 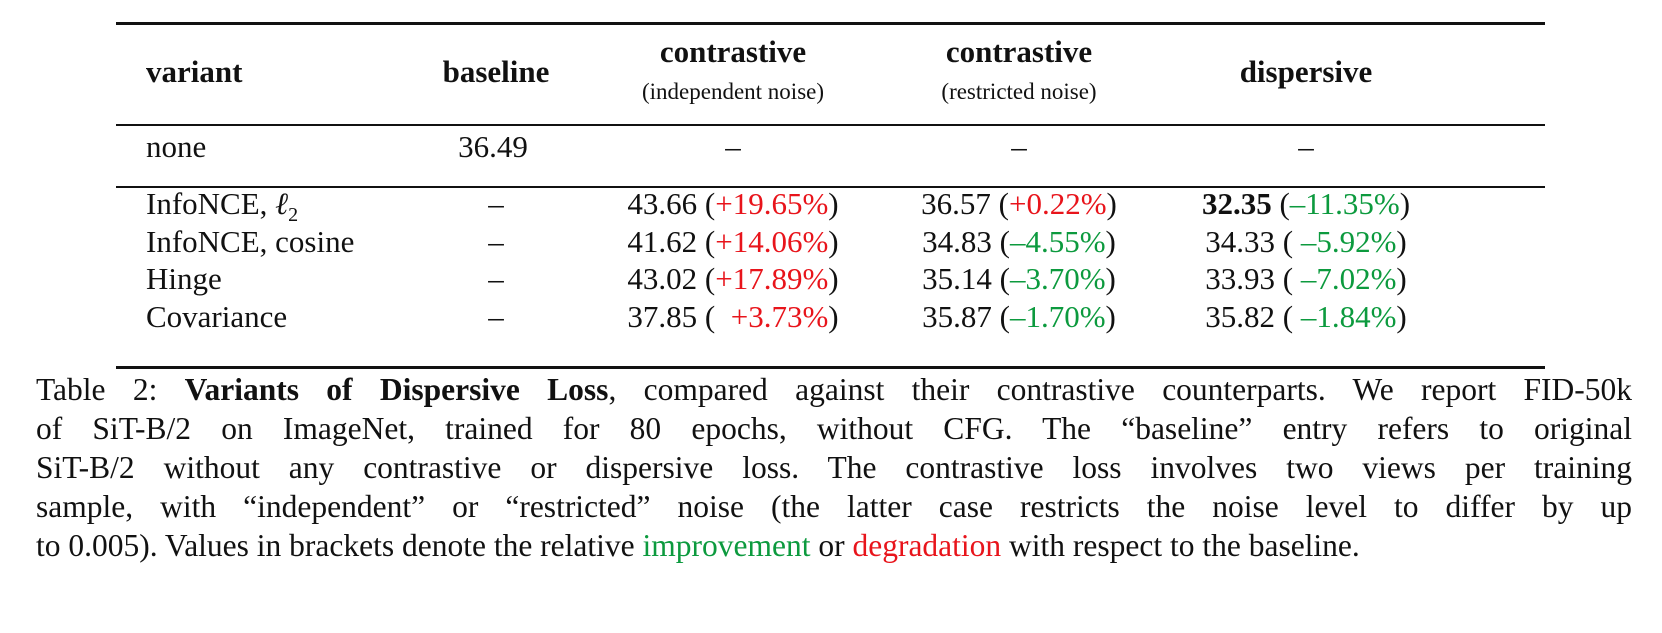 What do you see at coordinates (496, 71) in the screenshot?
I see `header-baseline: baseline` at bounding box center [496, 71].